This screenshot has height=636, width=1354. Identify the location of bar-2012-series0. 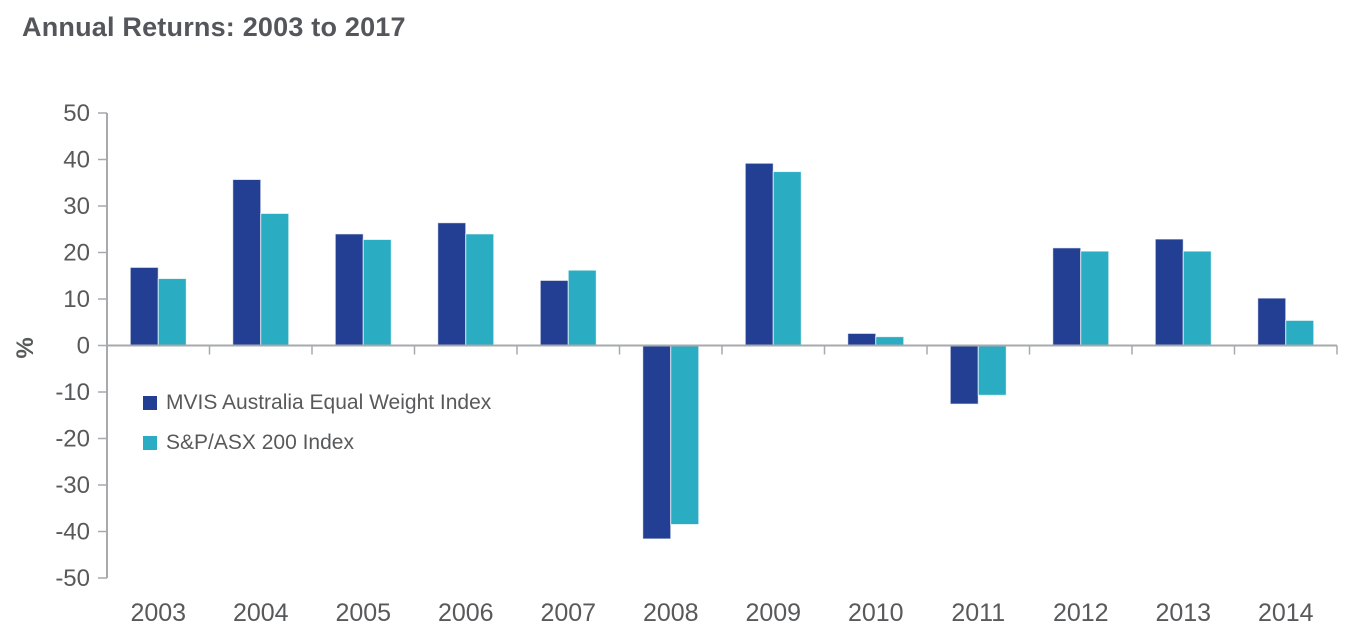
(1067, 297).